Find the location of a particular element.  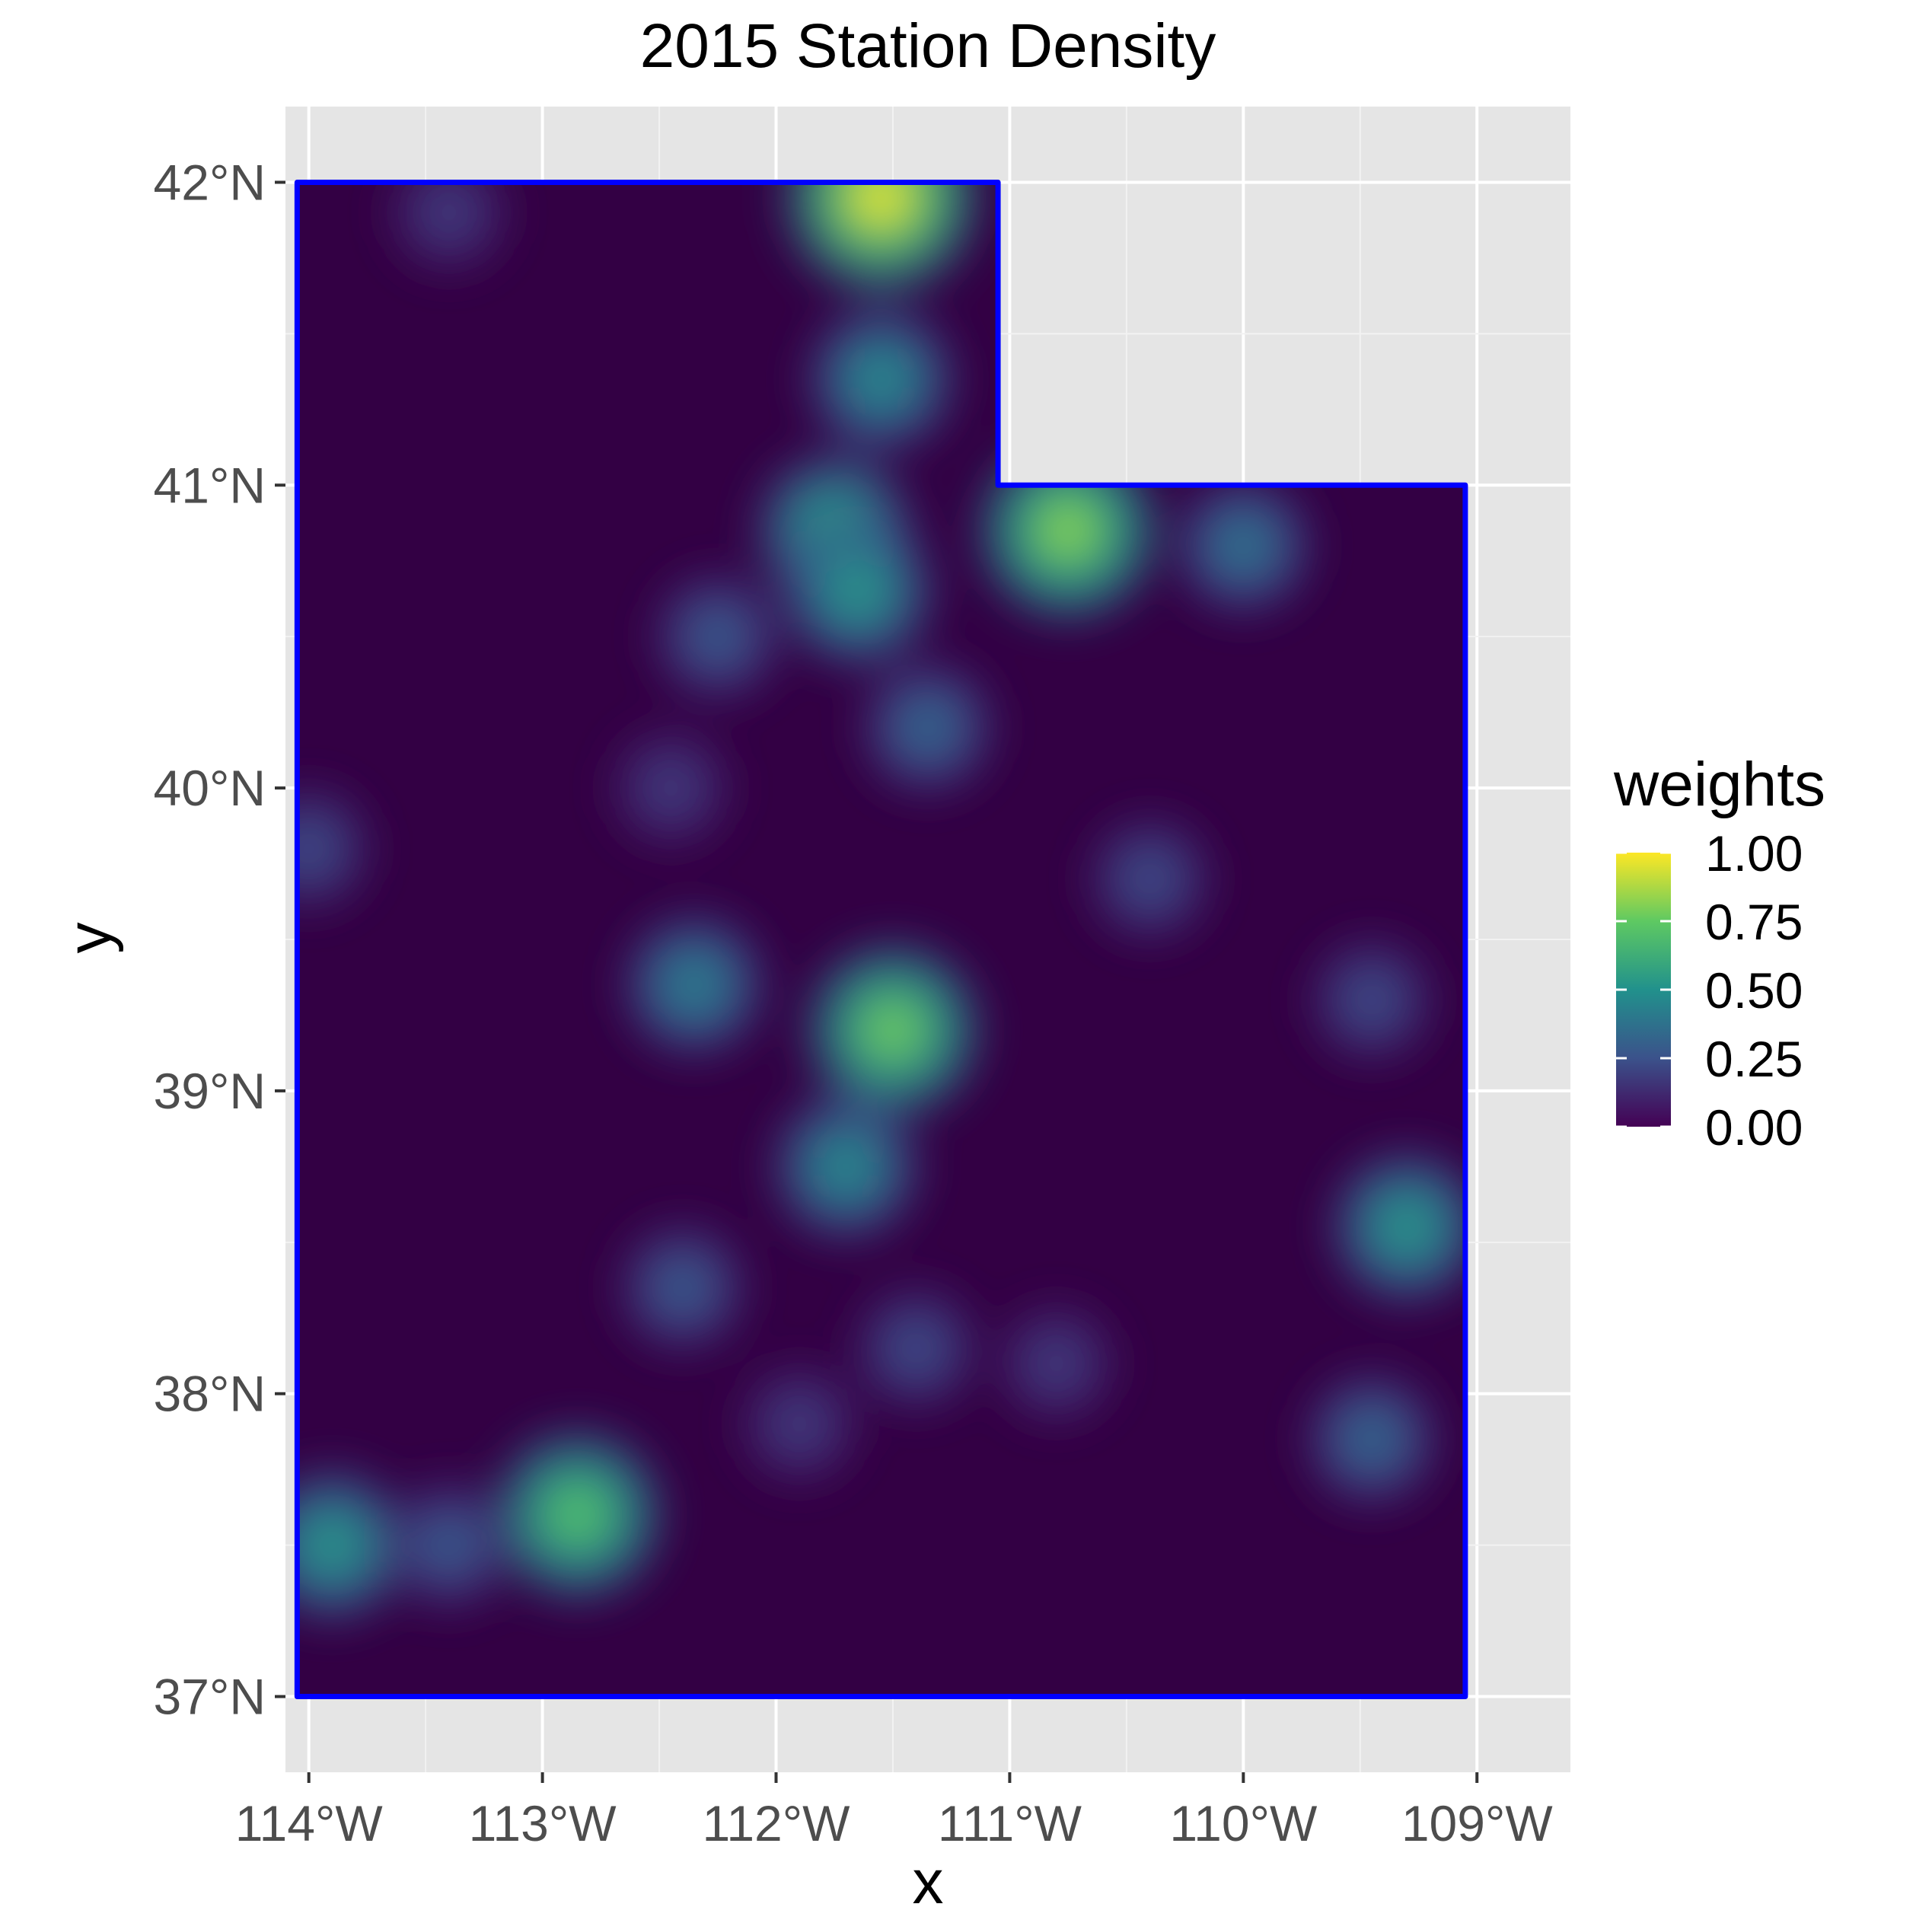

legend-label: 0.75 is located at coordinates (1754, 922).